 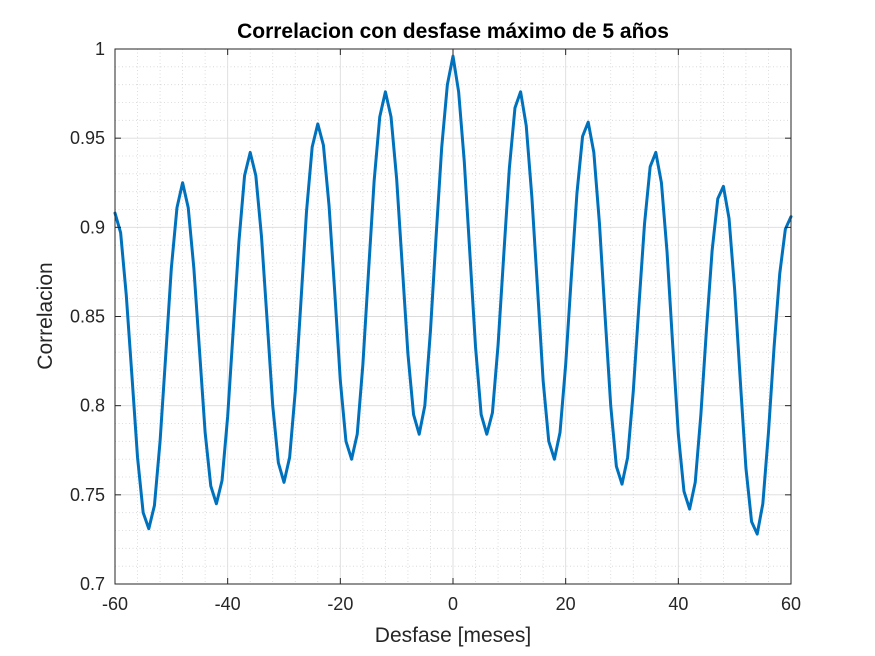 What do you see at coordinates (87, 317) in the screenshot?
I see `y-tick-label: 0.85` at bounding box center [87, 317].